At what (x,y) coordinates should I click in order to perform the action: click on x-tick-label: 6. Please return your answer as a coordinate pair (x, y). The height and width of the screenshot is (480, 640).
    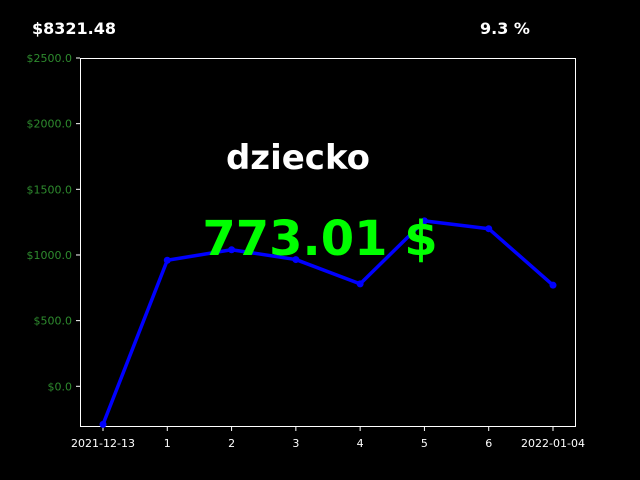
    Looking at the image, I should click on (488, 443).